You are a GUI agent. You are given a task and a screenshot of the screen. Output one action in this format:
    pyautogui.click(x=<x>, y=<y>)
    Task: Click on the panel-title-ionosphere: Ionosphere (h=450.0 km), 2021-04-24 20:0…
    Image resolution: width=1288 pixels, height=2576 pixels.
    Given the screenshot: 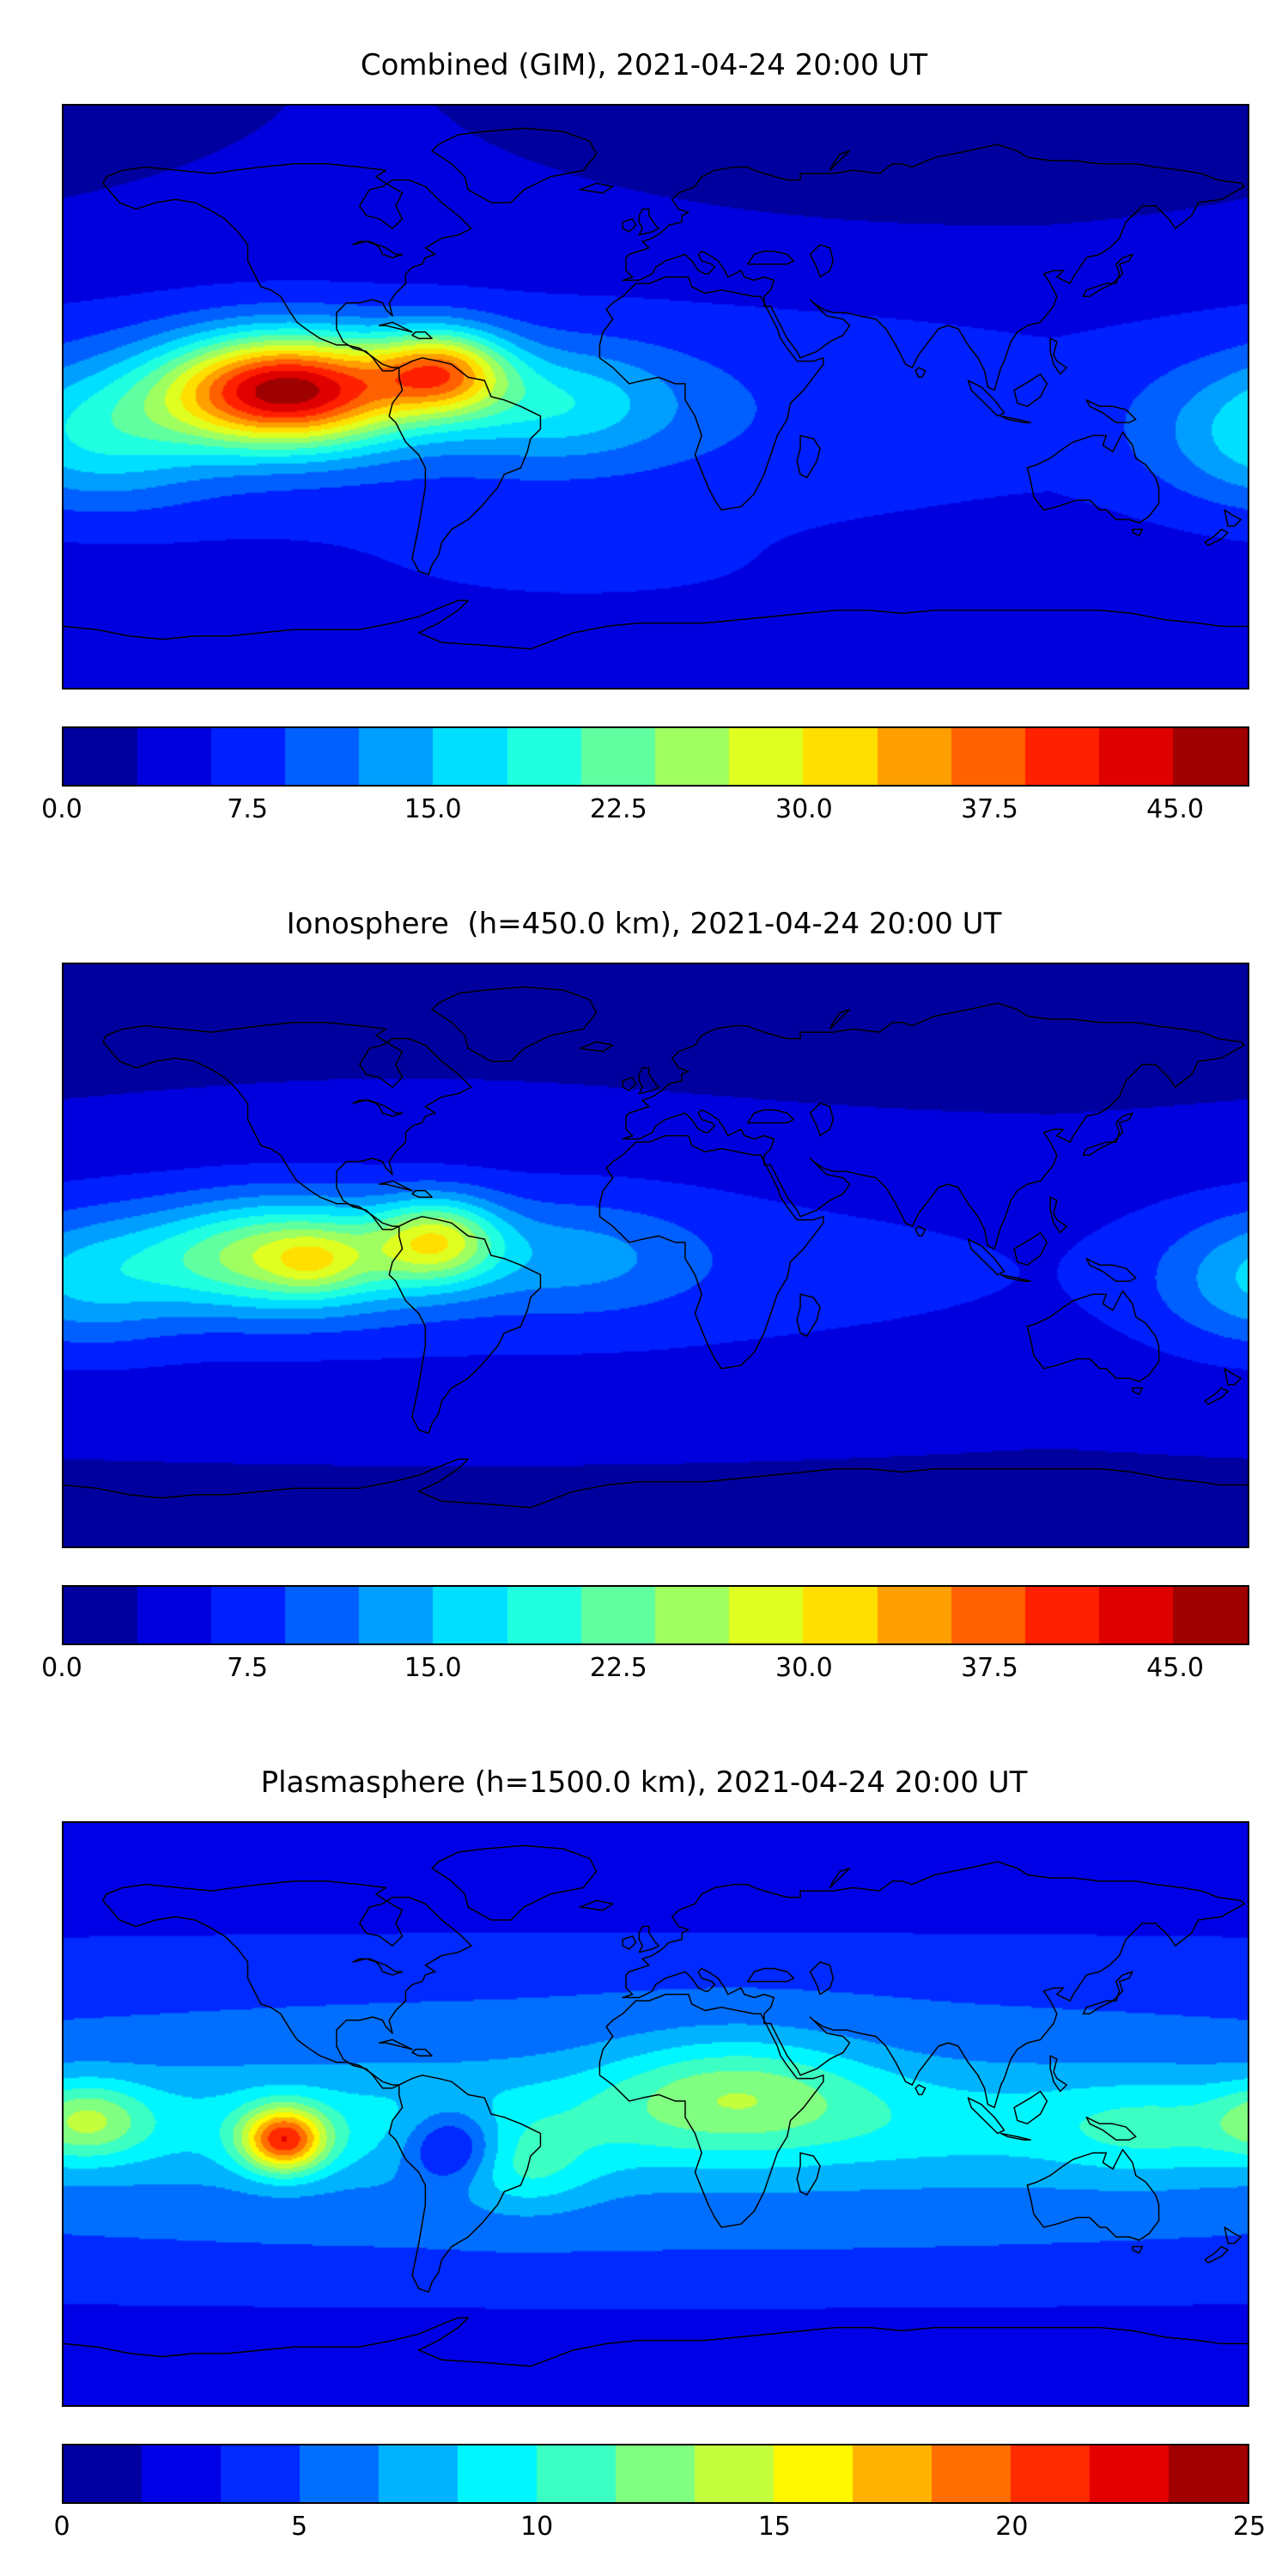 What is the action you would take?
    pyautogui.click(x=644, y=924)
    